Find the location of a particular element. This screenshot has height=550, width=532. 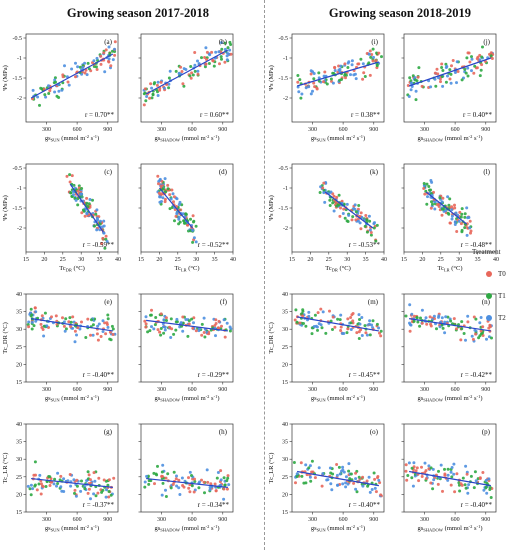

x-tick-label: 600 is located at coordinates (192, 130).